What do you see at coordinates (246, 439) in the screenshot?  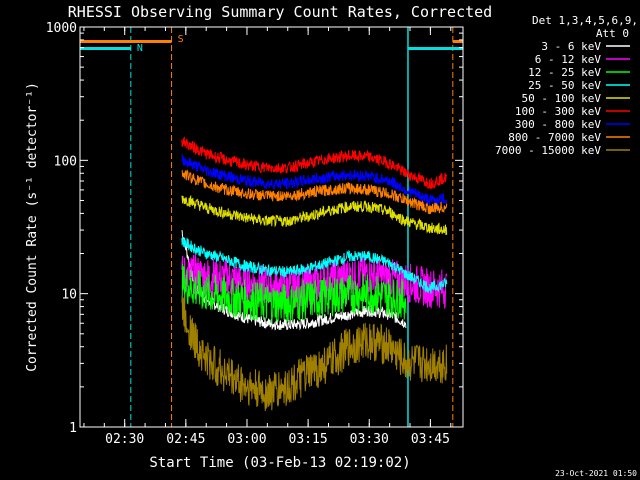 I see `x-tick-label: 03:00` at bounding box center [246, 439].